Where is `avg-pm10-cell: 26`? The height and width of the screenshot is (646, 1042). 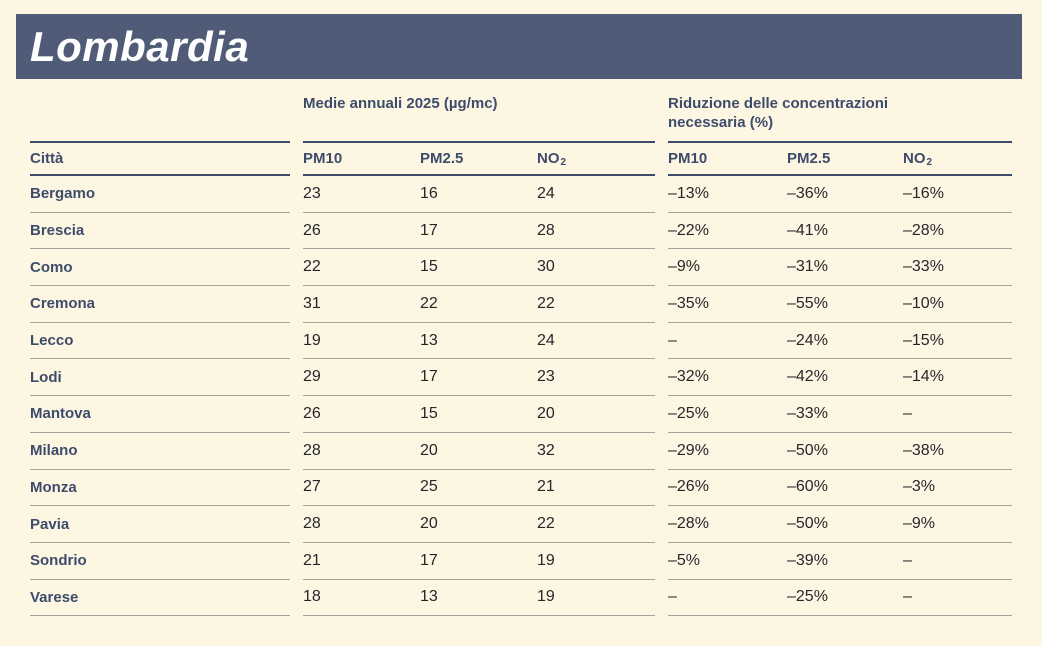 avg-pm10-cell: 26 is located at coordinates (361, 414).